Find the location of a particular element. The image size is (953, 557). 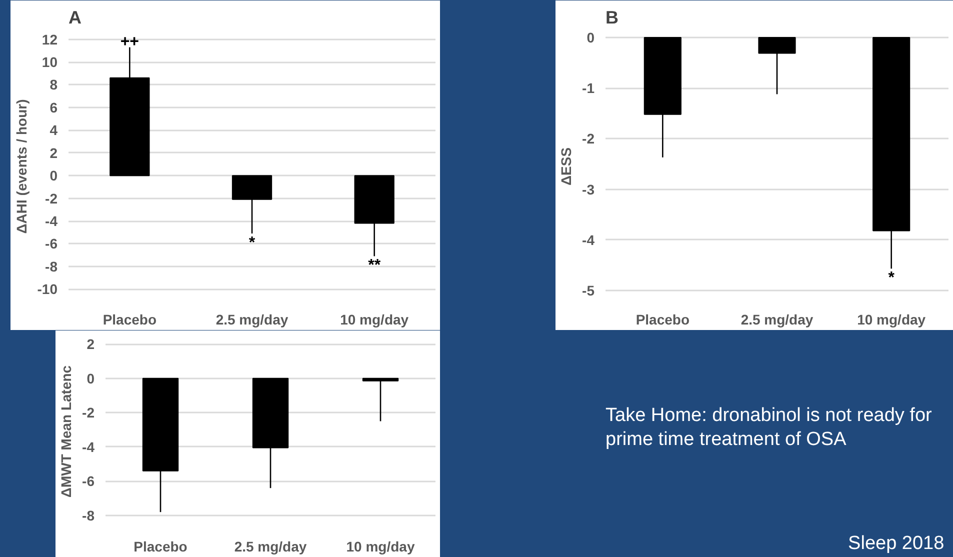

y-tick-label: -10 is located at coordinates (47, 289).